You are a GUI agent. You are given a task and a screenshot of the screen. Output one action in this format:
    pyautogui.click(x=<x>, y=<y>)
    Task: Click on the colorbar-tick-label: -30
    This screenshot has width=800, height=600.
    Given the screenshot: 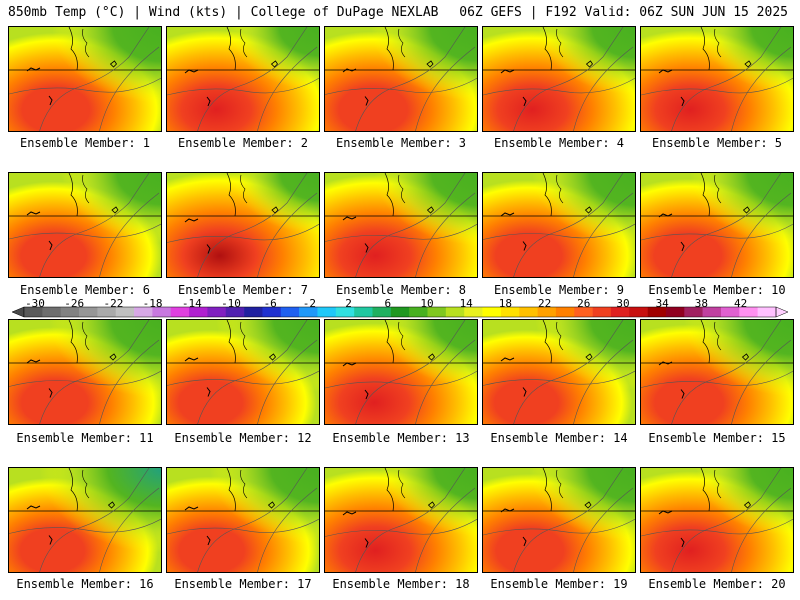 What is the action you would take?
    pyautogui.click(x=35, y=303)
    